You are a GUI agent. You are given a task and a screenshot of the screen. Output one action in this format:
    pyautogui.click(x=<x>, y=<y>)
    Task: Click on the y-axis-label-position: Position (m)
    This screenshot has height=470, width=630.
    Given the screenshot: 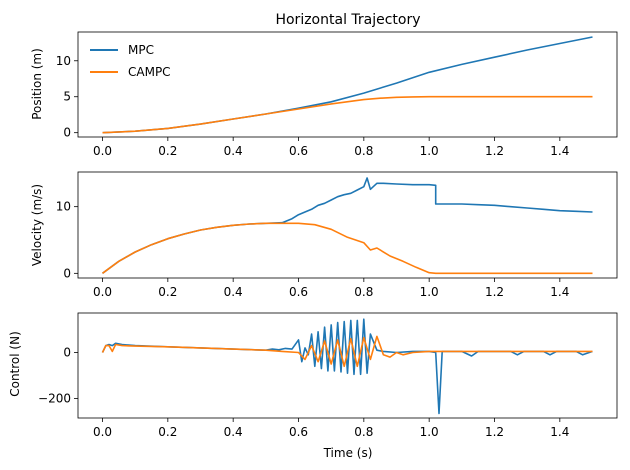 What is the action you would take?
    pyautogui.click(x=37, y=84)
    